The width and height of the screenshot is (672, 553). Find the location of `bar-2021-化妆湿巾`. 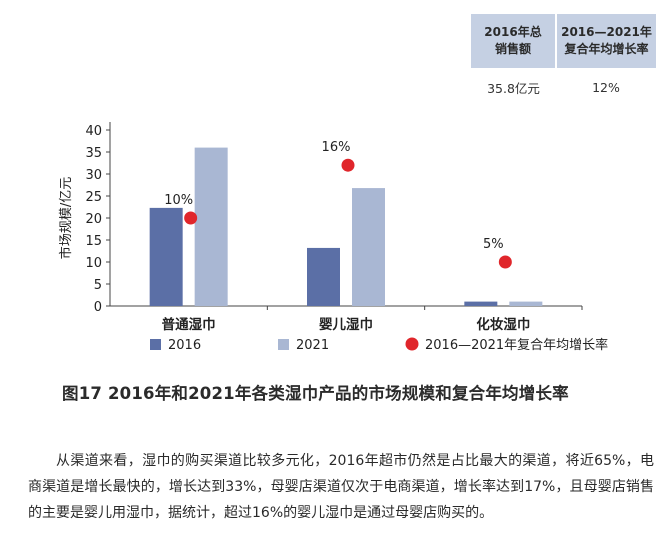

bar-2021-化妆湿巾 is located at coordinates (526, 303).